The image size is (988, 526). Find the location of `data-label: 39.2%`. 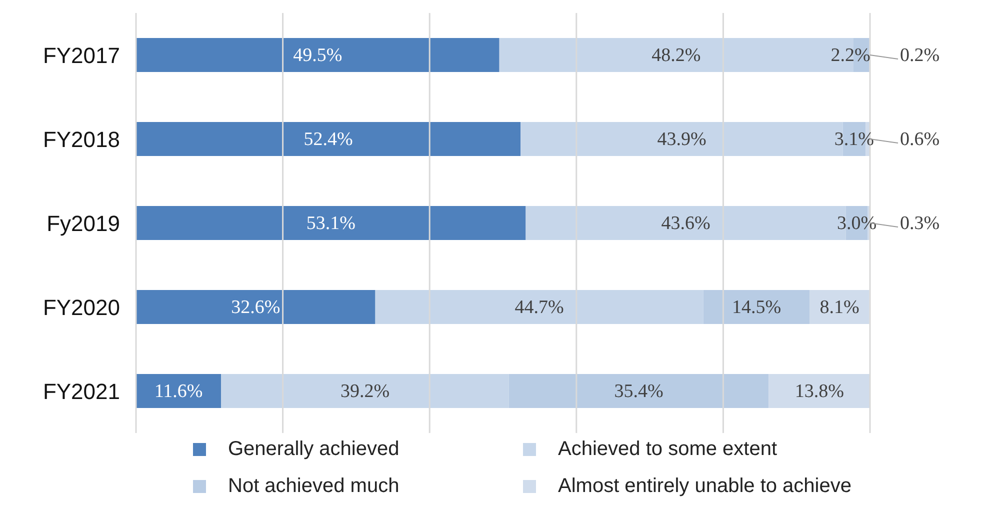

data-label: 39.2% is located at coordinates (365, 391).